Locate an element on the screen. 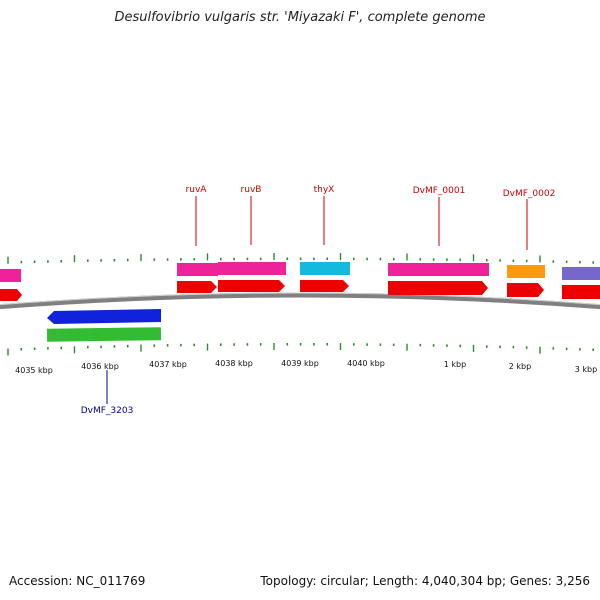  feature-bar-ruvB is located at coordinates (252, 268).